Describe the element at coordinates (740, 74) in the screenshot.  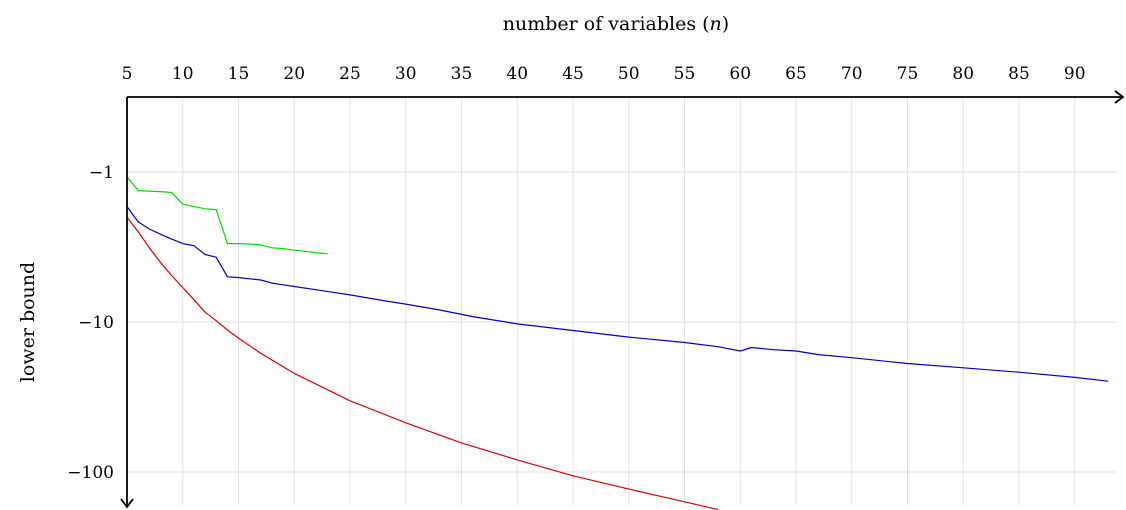
I see `x-tick-label: 60` at that location.